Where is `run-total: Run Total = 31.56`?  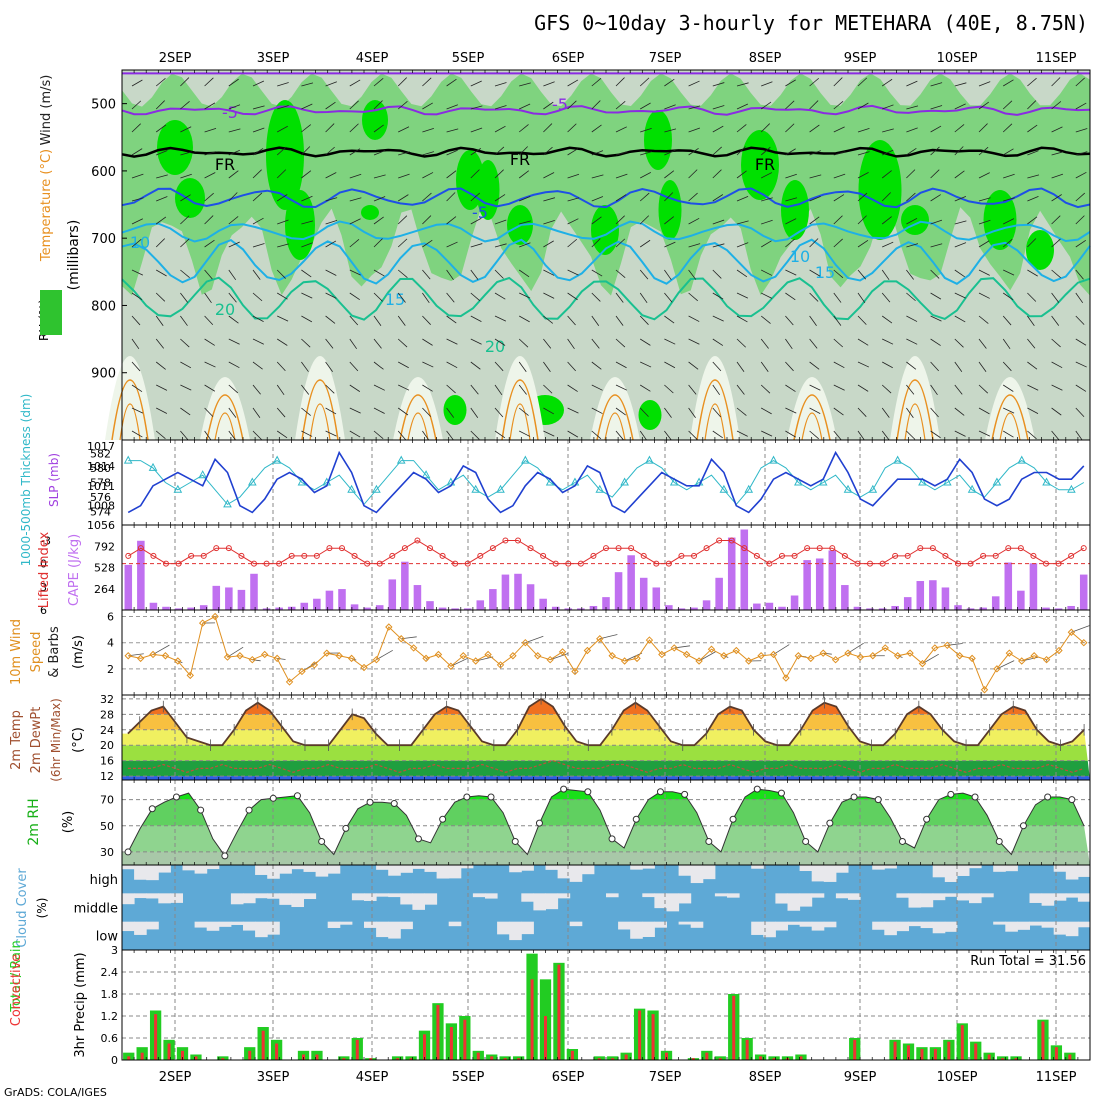 run-total: Run Total = 31.56 is located at coordinates (1028, 961).